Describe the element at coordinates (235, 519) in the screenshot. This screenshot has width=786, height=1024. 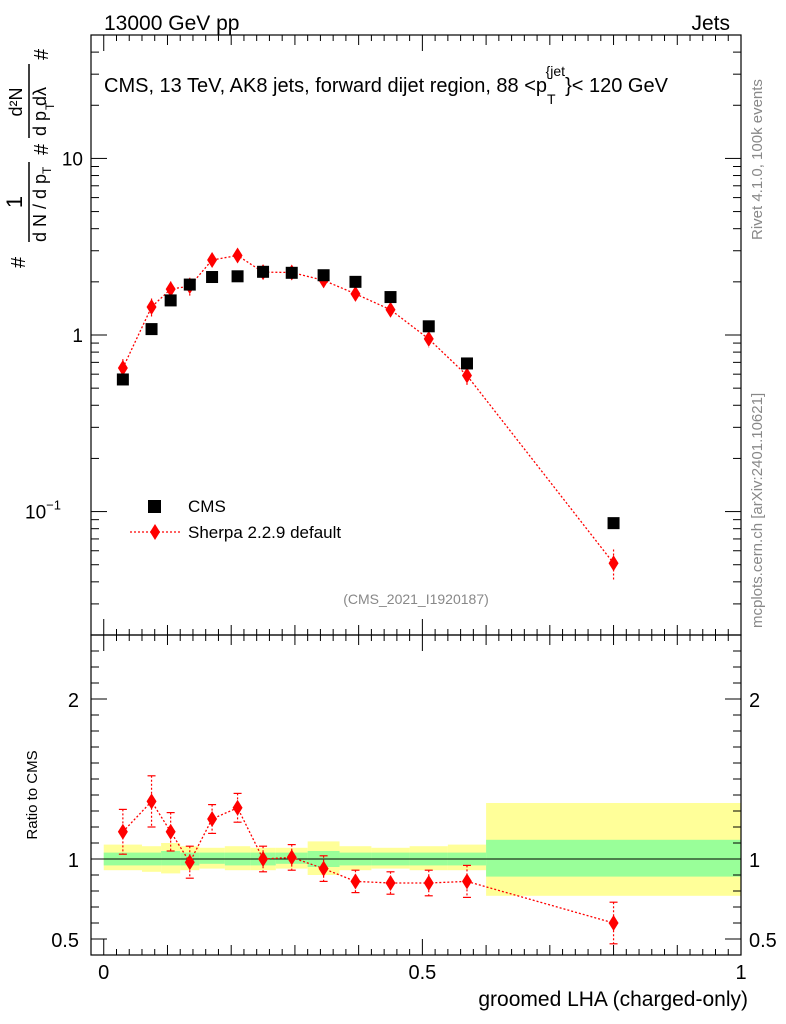
I see `legend: CMS Sherpa 2.2.9 default` at that location.